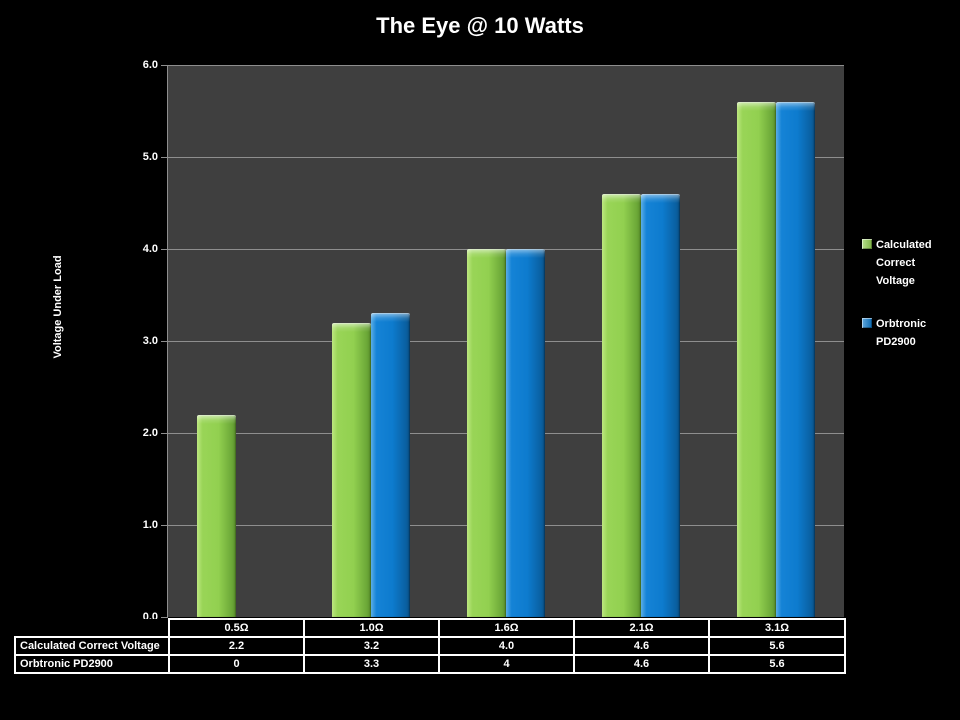 Image resolution: width=960 pixels, height=720 pixels. I want to click on category-cell: 1.6Ω, so click(506, 628).